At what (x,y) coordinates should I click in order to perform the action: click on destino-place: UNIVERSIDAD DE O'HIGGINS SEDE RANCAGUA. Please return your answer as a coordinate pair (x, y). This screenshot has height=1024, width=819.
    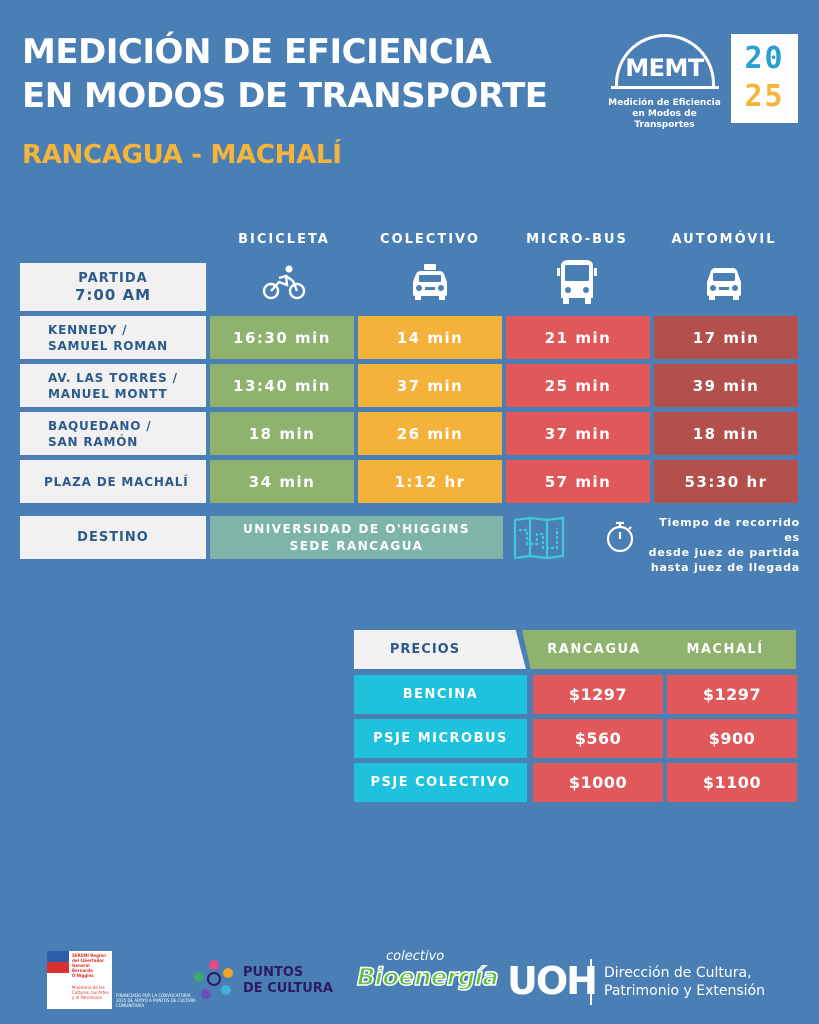
    Looking at the image, I should click on (356, 537).